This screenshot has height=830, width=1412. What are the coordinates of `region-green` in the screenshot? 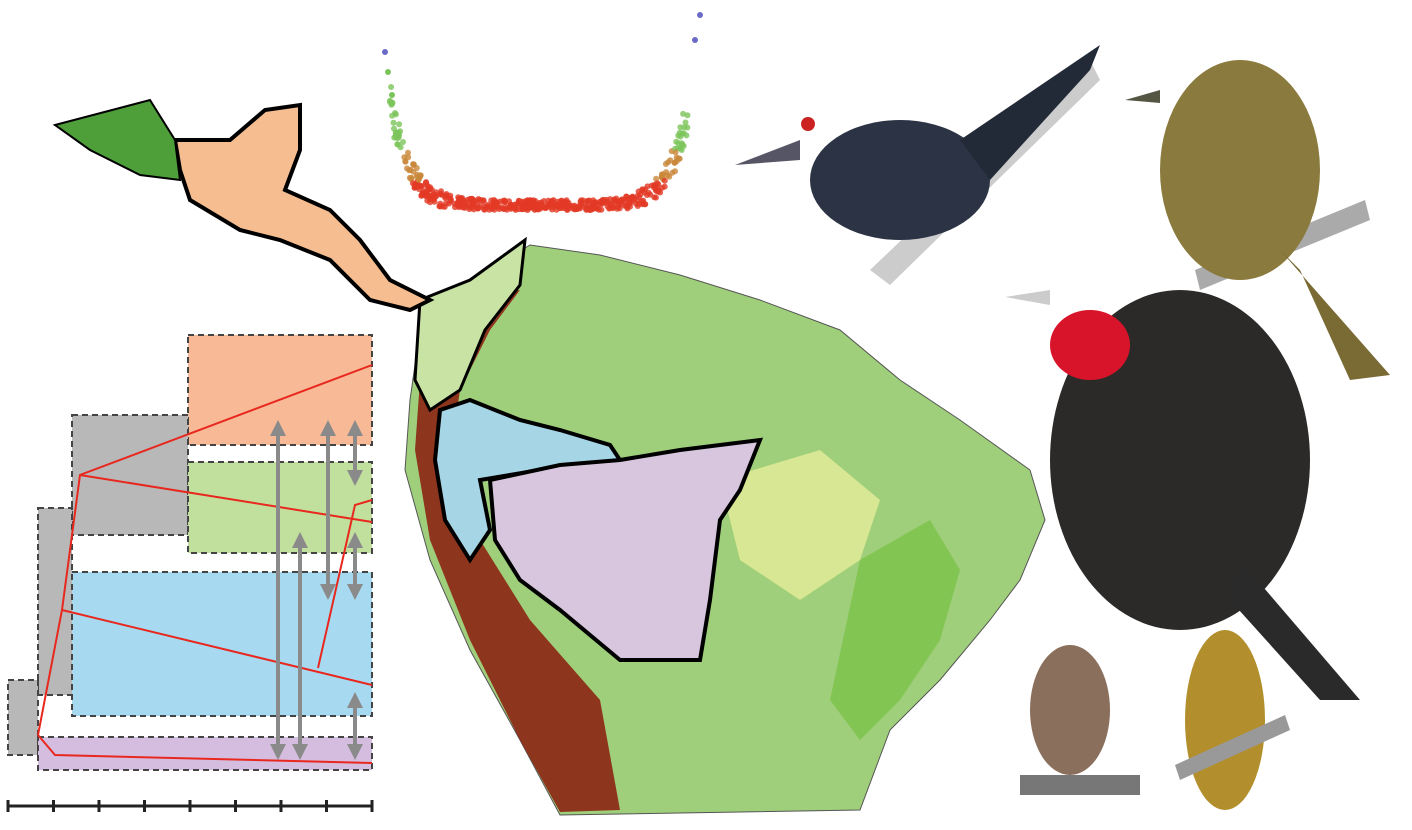 It's located at (470, 324).